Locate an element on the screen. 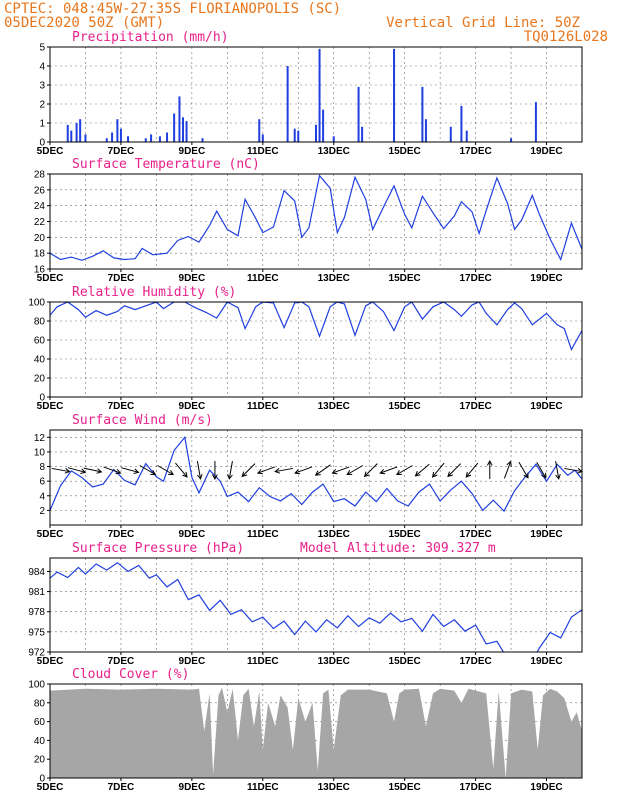 This screenshot has height=800, width=618. pressure-ytick-label: 972 is located at coordinates (36, 653).